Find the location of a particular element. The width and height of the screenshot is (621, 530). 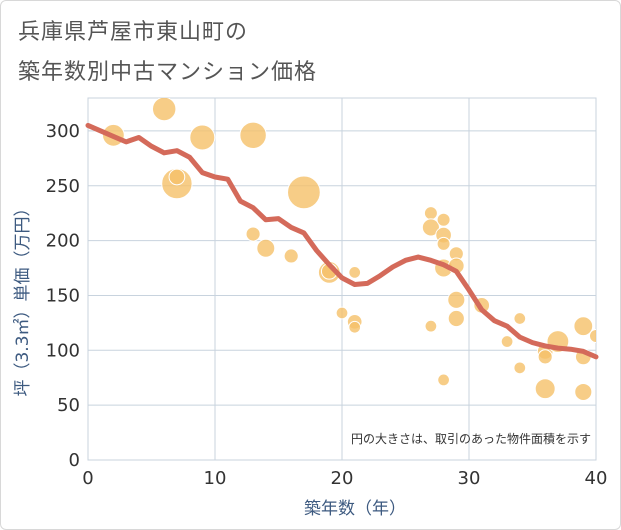

y-tick-label: 300 is located at coordinates (63, 131).